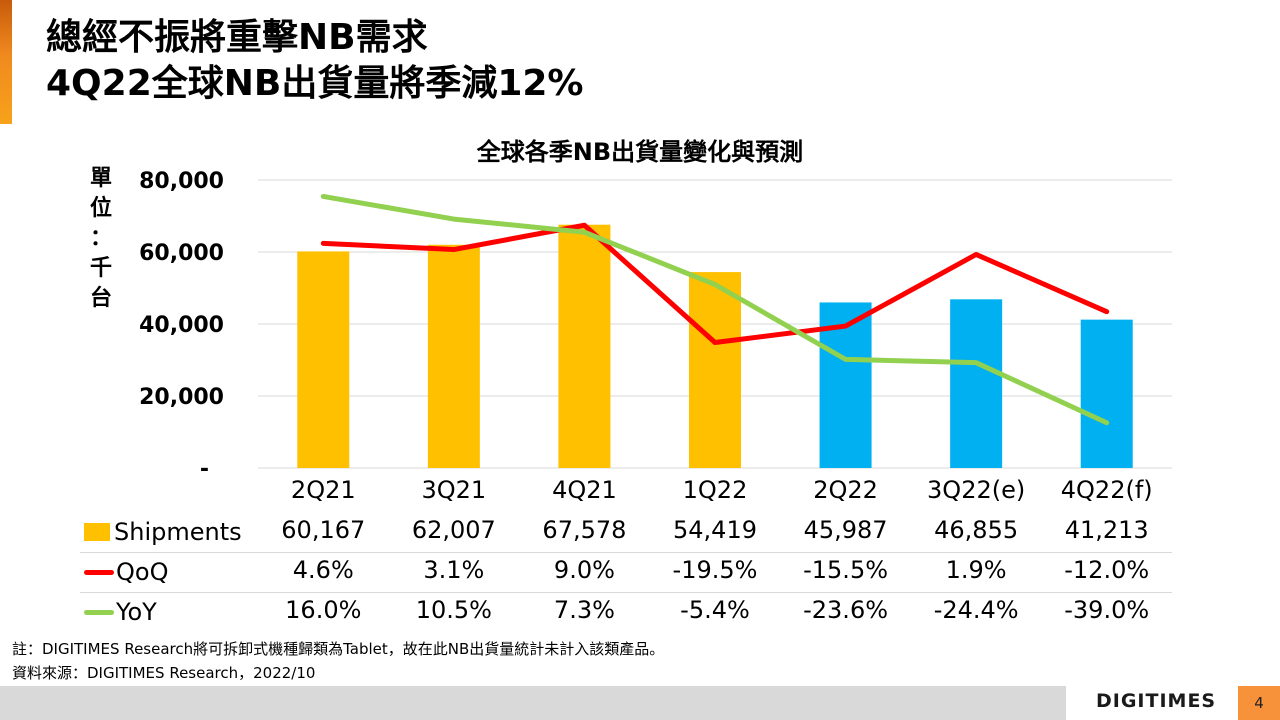 This screenshot has height=720, width=1280. Describe the element at coordinates (315, 83) in the screenshot. I see `slide-title-line2: 4Q22全球NB出貨量將季減12%` at that location.